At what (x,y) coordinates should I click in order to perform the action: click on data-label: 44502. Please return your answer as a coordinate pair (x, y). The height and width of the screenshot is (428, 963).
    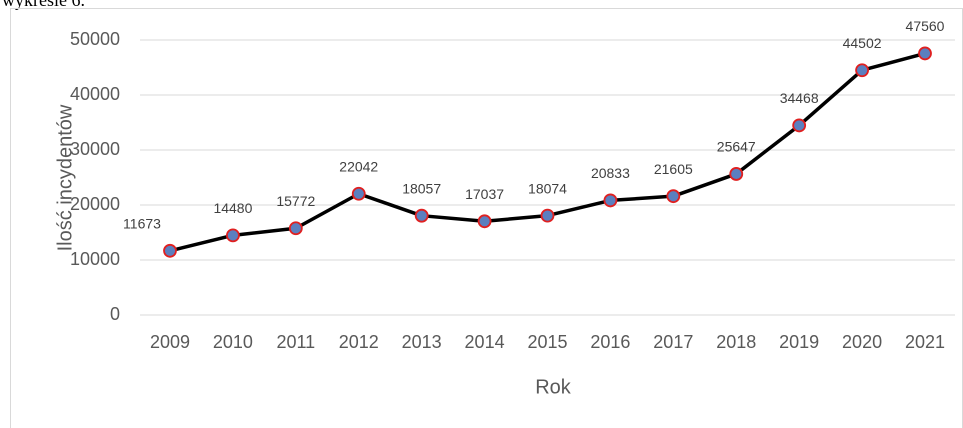
    Looking at the image, I should click on (862, 43).